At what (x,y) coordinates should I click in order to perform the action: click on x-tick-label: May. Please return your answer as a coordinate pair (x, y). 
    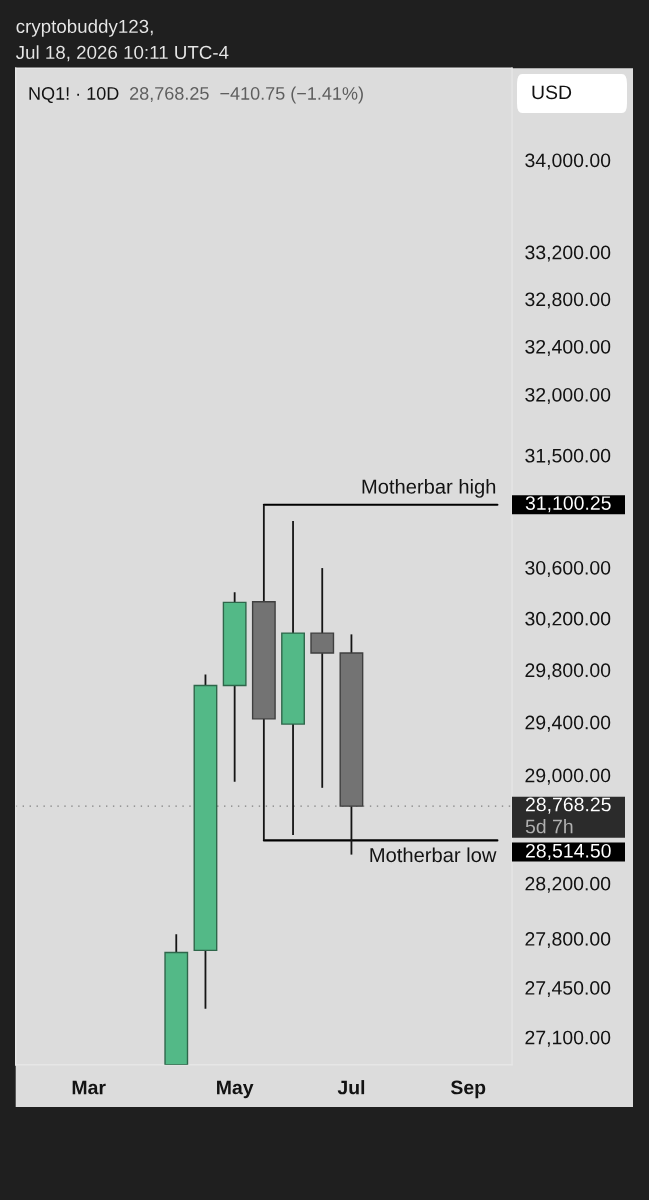
    Looking at the image, I should click on (235, 1089).